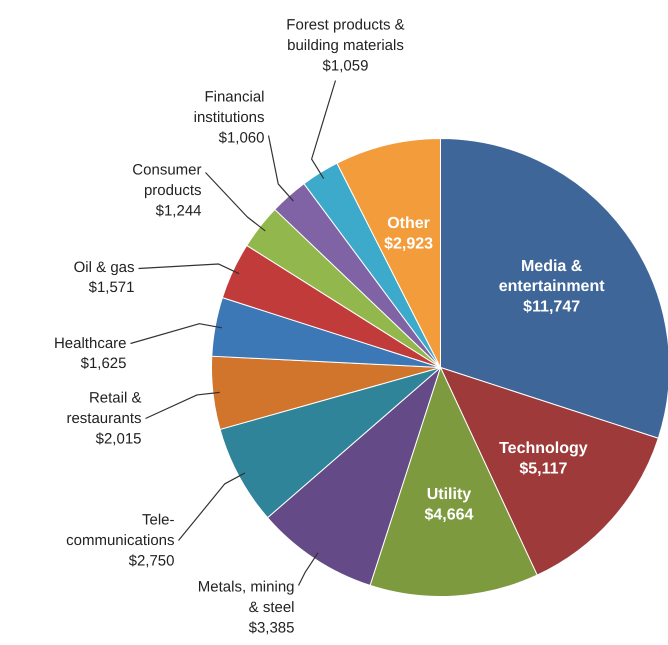  I want to click on slice-label: Utility, so click(449, 494).